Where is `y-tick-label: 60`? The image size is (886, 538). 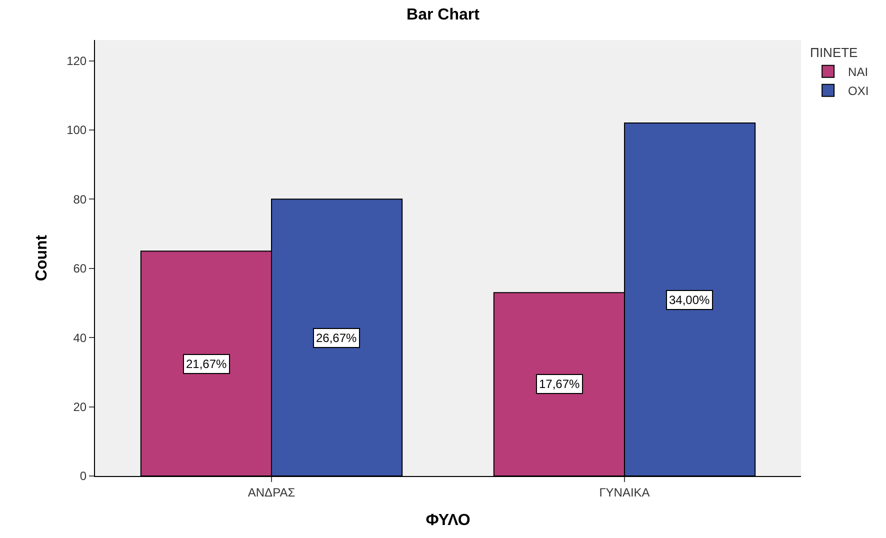
y-tick-label: 60 is located at coordinates (80, 269).